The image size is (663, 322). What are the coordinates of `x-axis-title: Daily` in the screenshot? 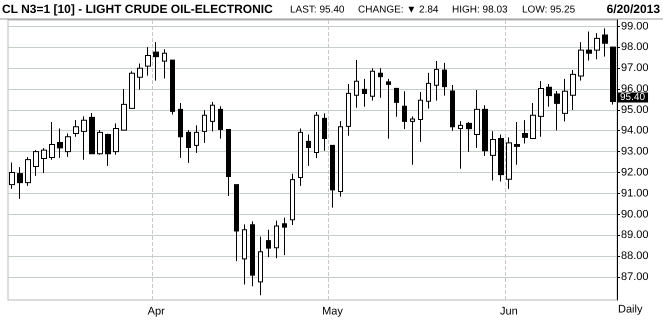 It's located at (630, 310).